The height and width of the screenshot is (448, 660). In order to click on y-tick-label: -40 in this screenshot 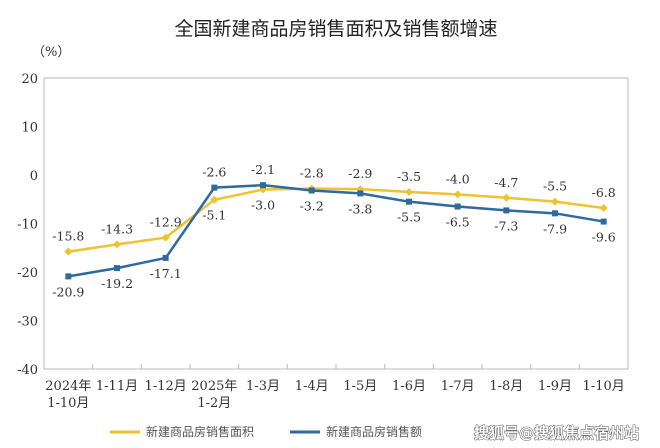, I will do `click(27, 370)`.